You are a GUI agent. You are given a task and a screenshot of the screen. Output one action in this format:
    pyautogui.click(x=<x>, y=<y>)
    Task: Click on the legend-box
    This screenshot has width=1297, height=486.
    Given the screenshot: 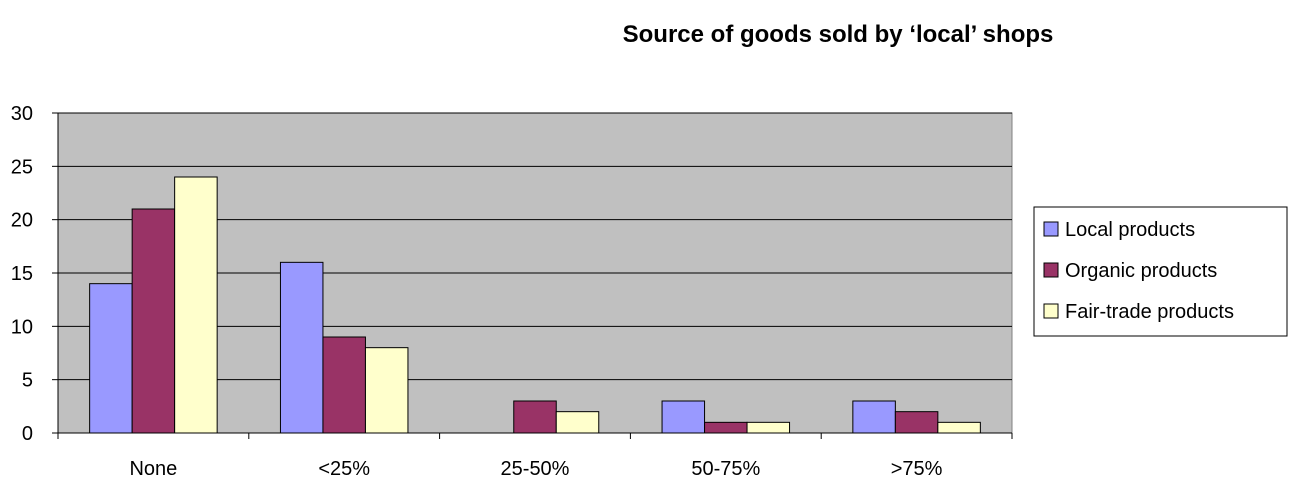 What is the action you would take?
    pyautogui.click(x=1160, y=271)
    